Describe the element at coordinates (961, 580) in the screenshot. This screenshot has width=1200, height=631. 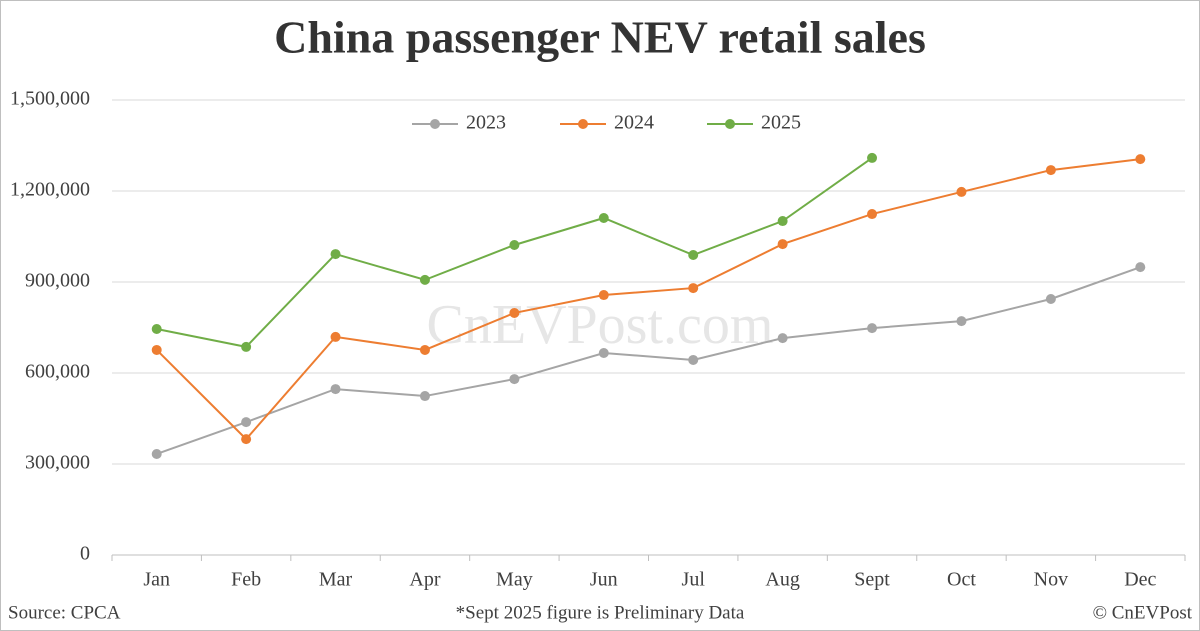
I see `x-tick-label: Oct` at that location.